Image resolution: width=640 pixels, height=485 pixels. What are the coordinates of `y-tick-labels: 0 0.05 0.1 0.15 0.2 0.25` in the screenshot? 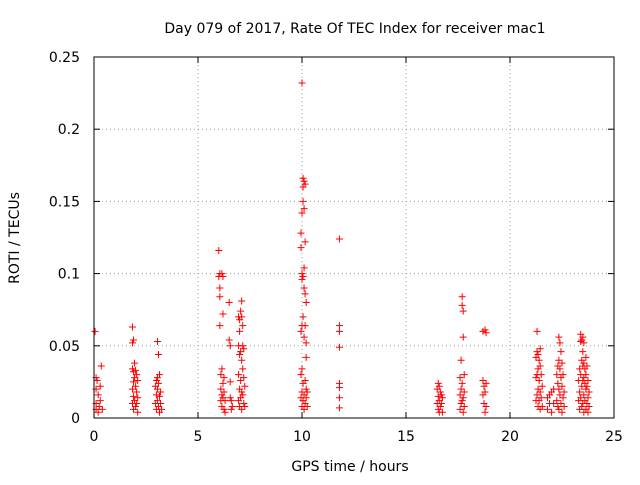 It's located at (64, 238).